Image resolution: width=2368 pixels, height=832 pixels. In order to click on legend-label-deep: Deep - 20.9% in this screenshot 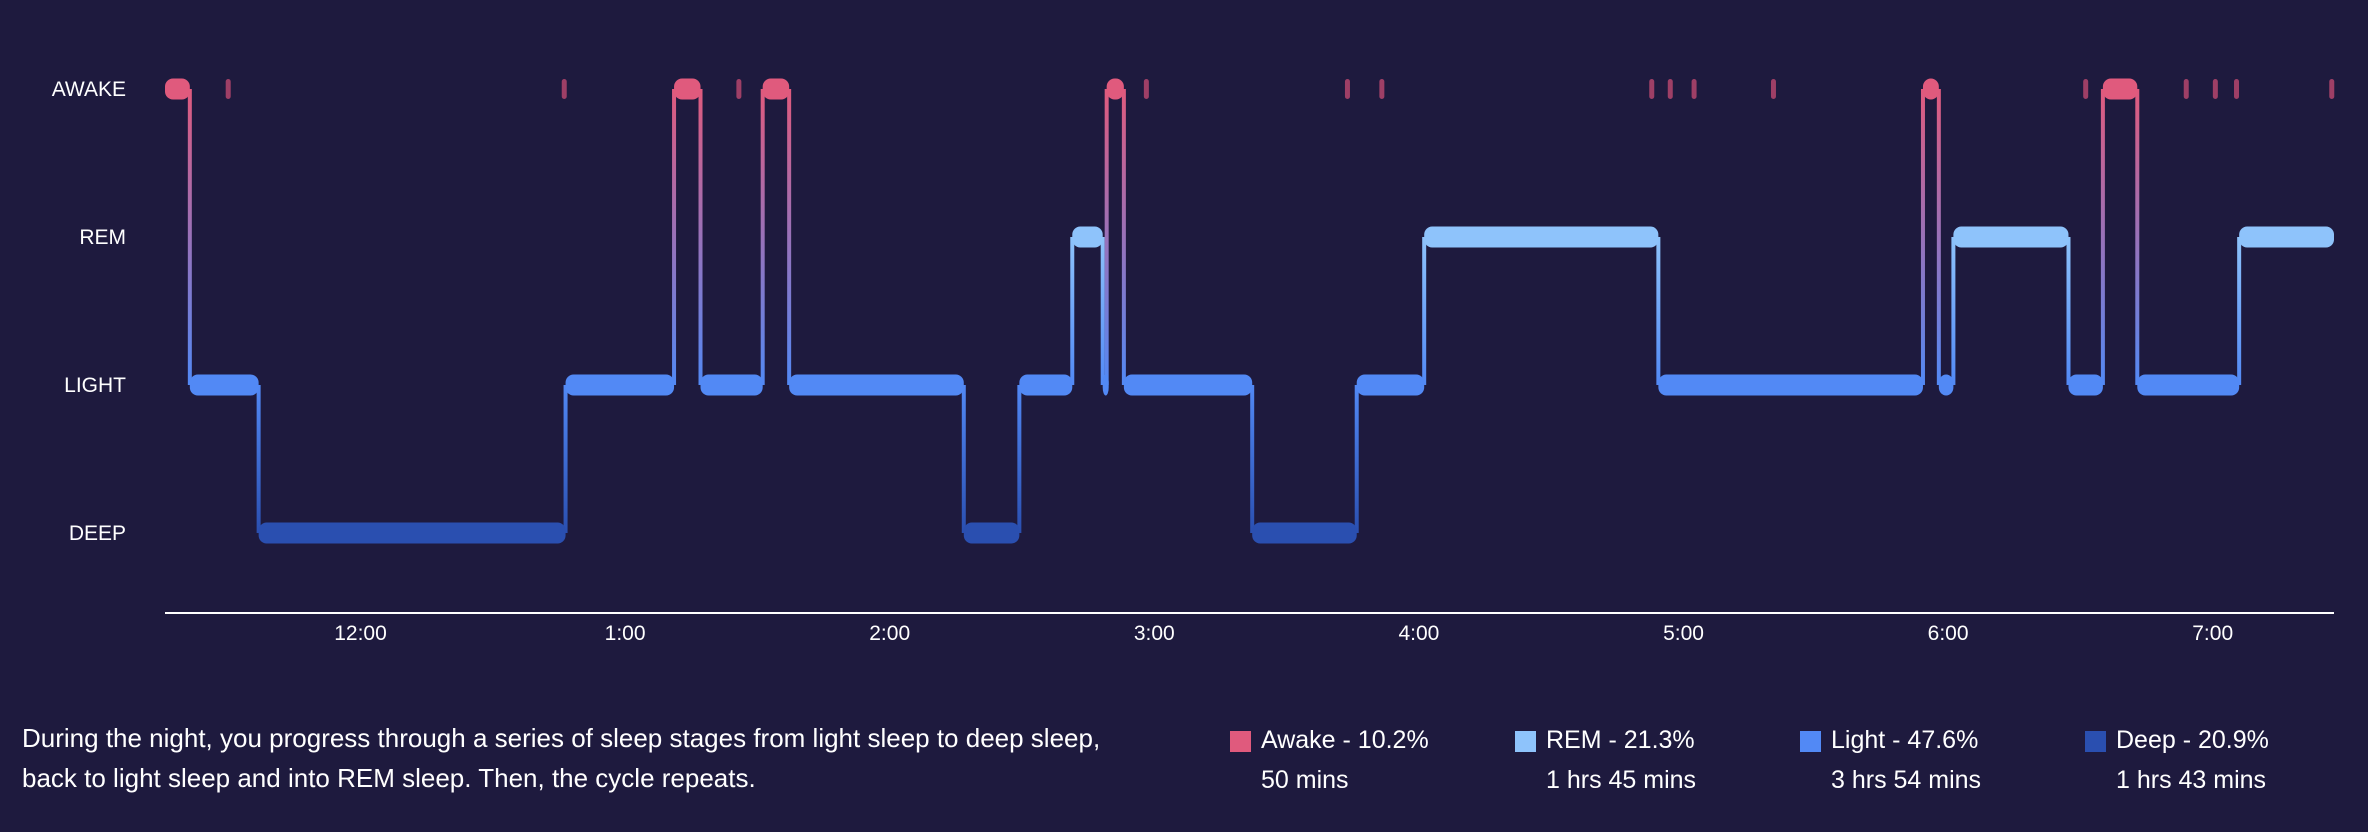, I will do `click(2192, 740)`.